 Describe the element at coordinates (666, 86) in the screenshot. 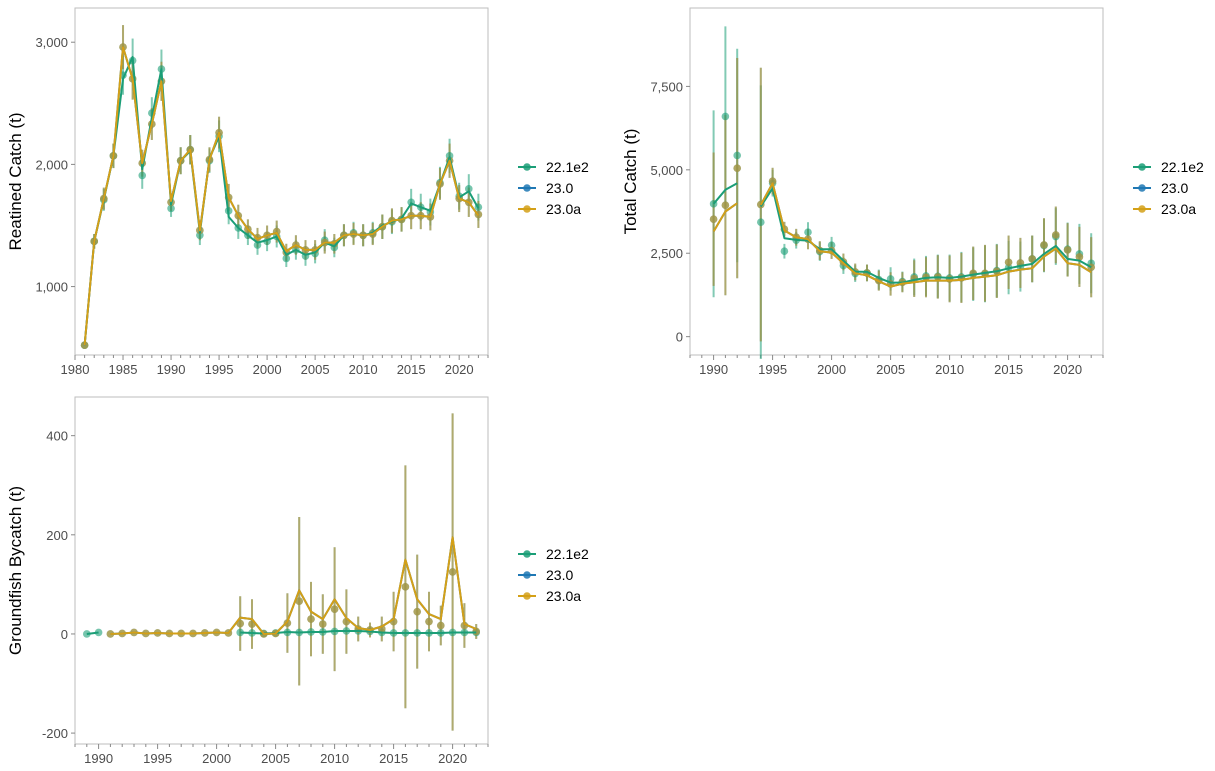

I see `y-tick-label: 7,500` at that location.